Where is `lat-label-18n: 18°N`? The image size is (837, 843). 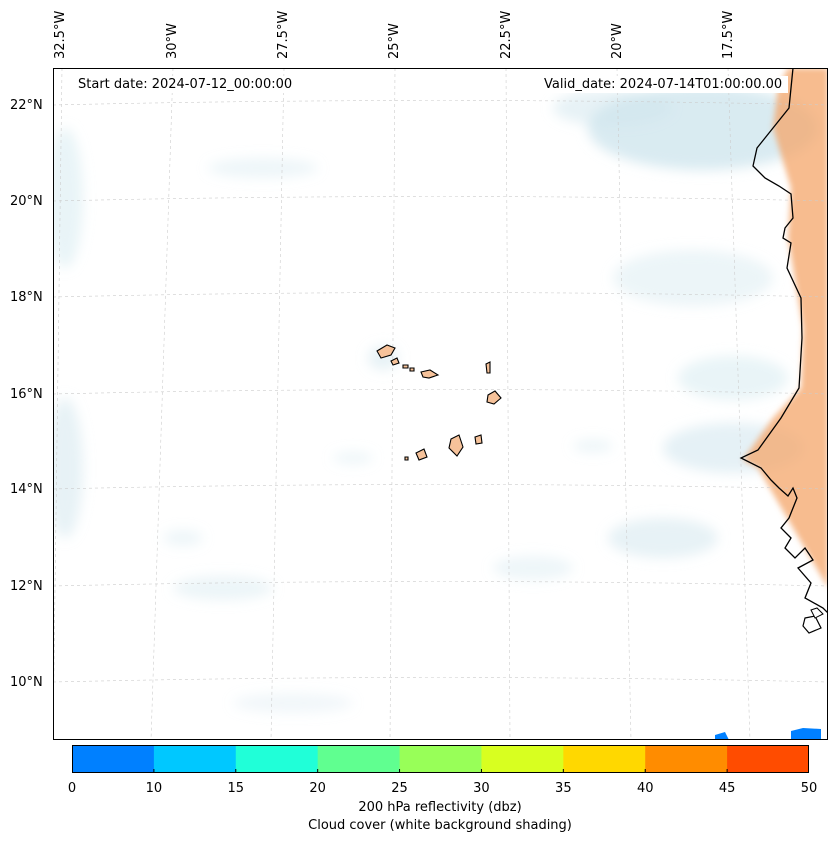
lat-label-18n: 18°N is located at coordinates (26, 297).